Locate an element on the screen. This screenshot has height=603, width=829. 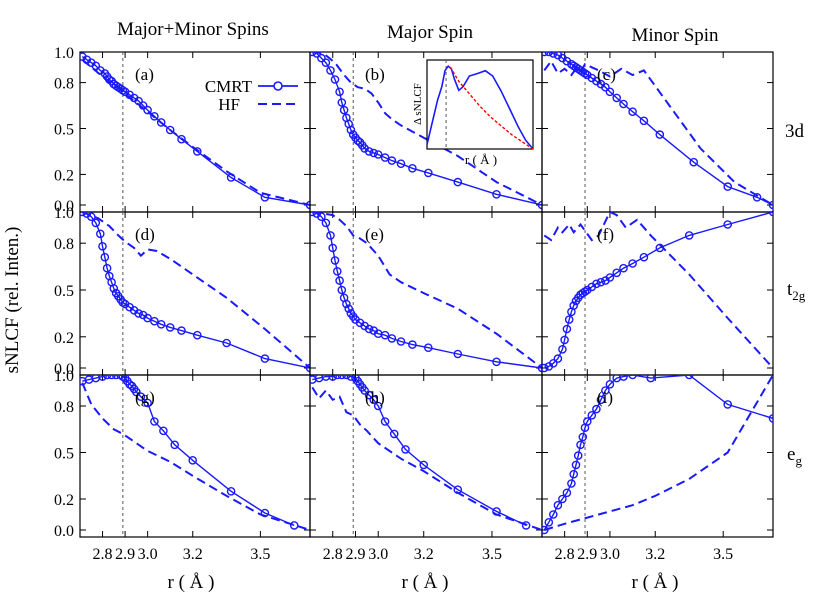
col-title-3: Minor Spin is located at coordinates (675, 35).